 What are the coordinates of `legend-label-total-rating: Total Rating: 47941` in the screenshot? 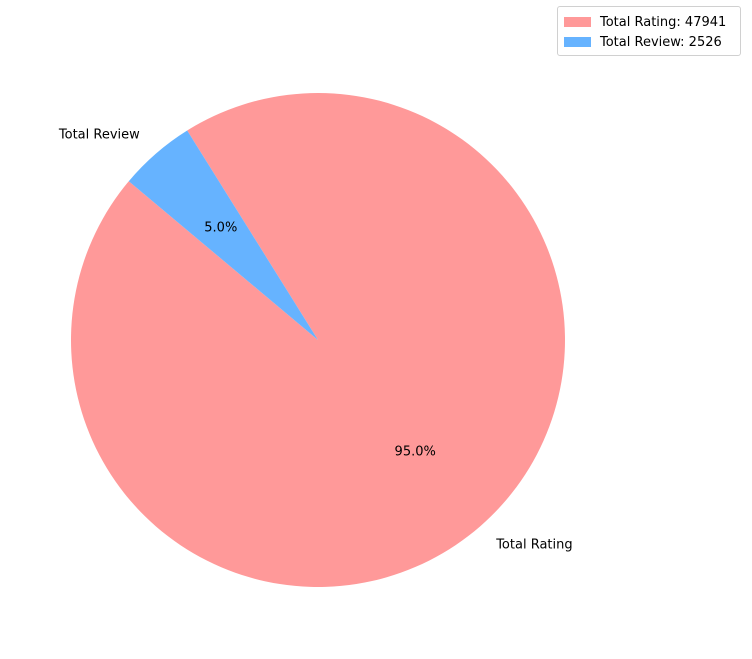 It's located at (663, 22).